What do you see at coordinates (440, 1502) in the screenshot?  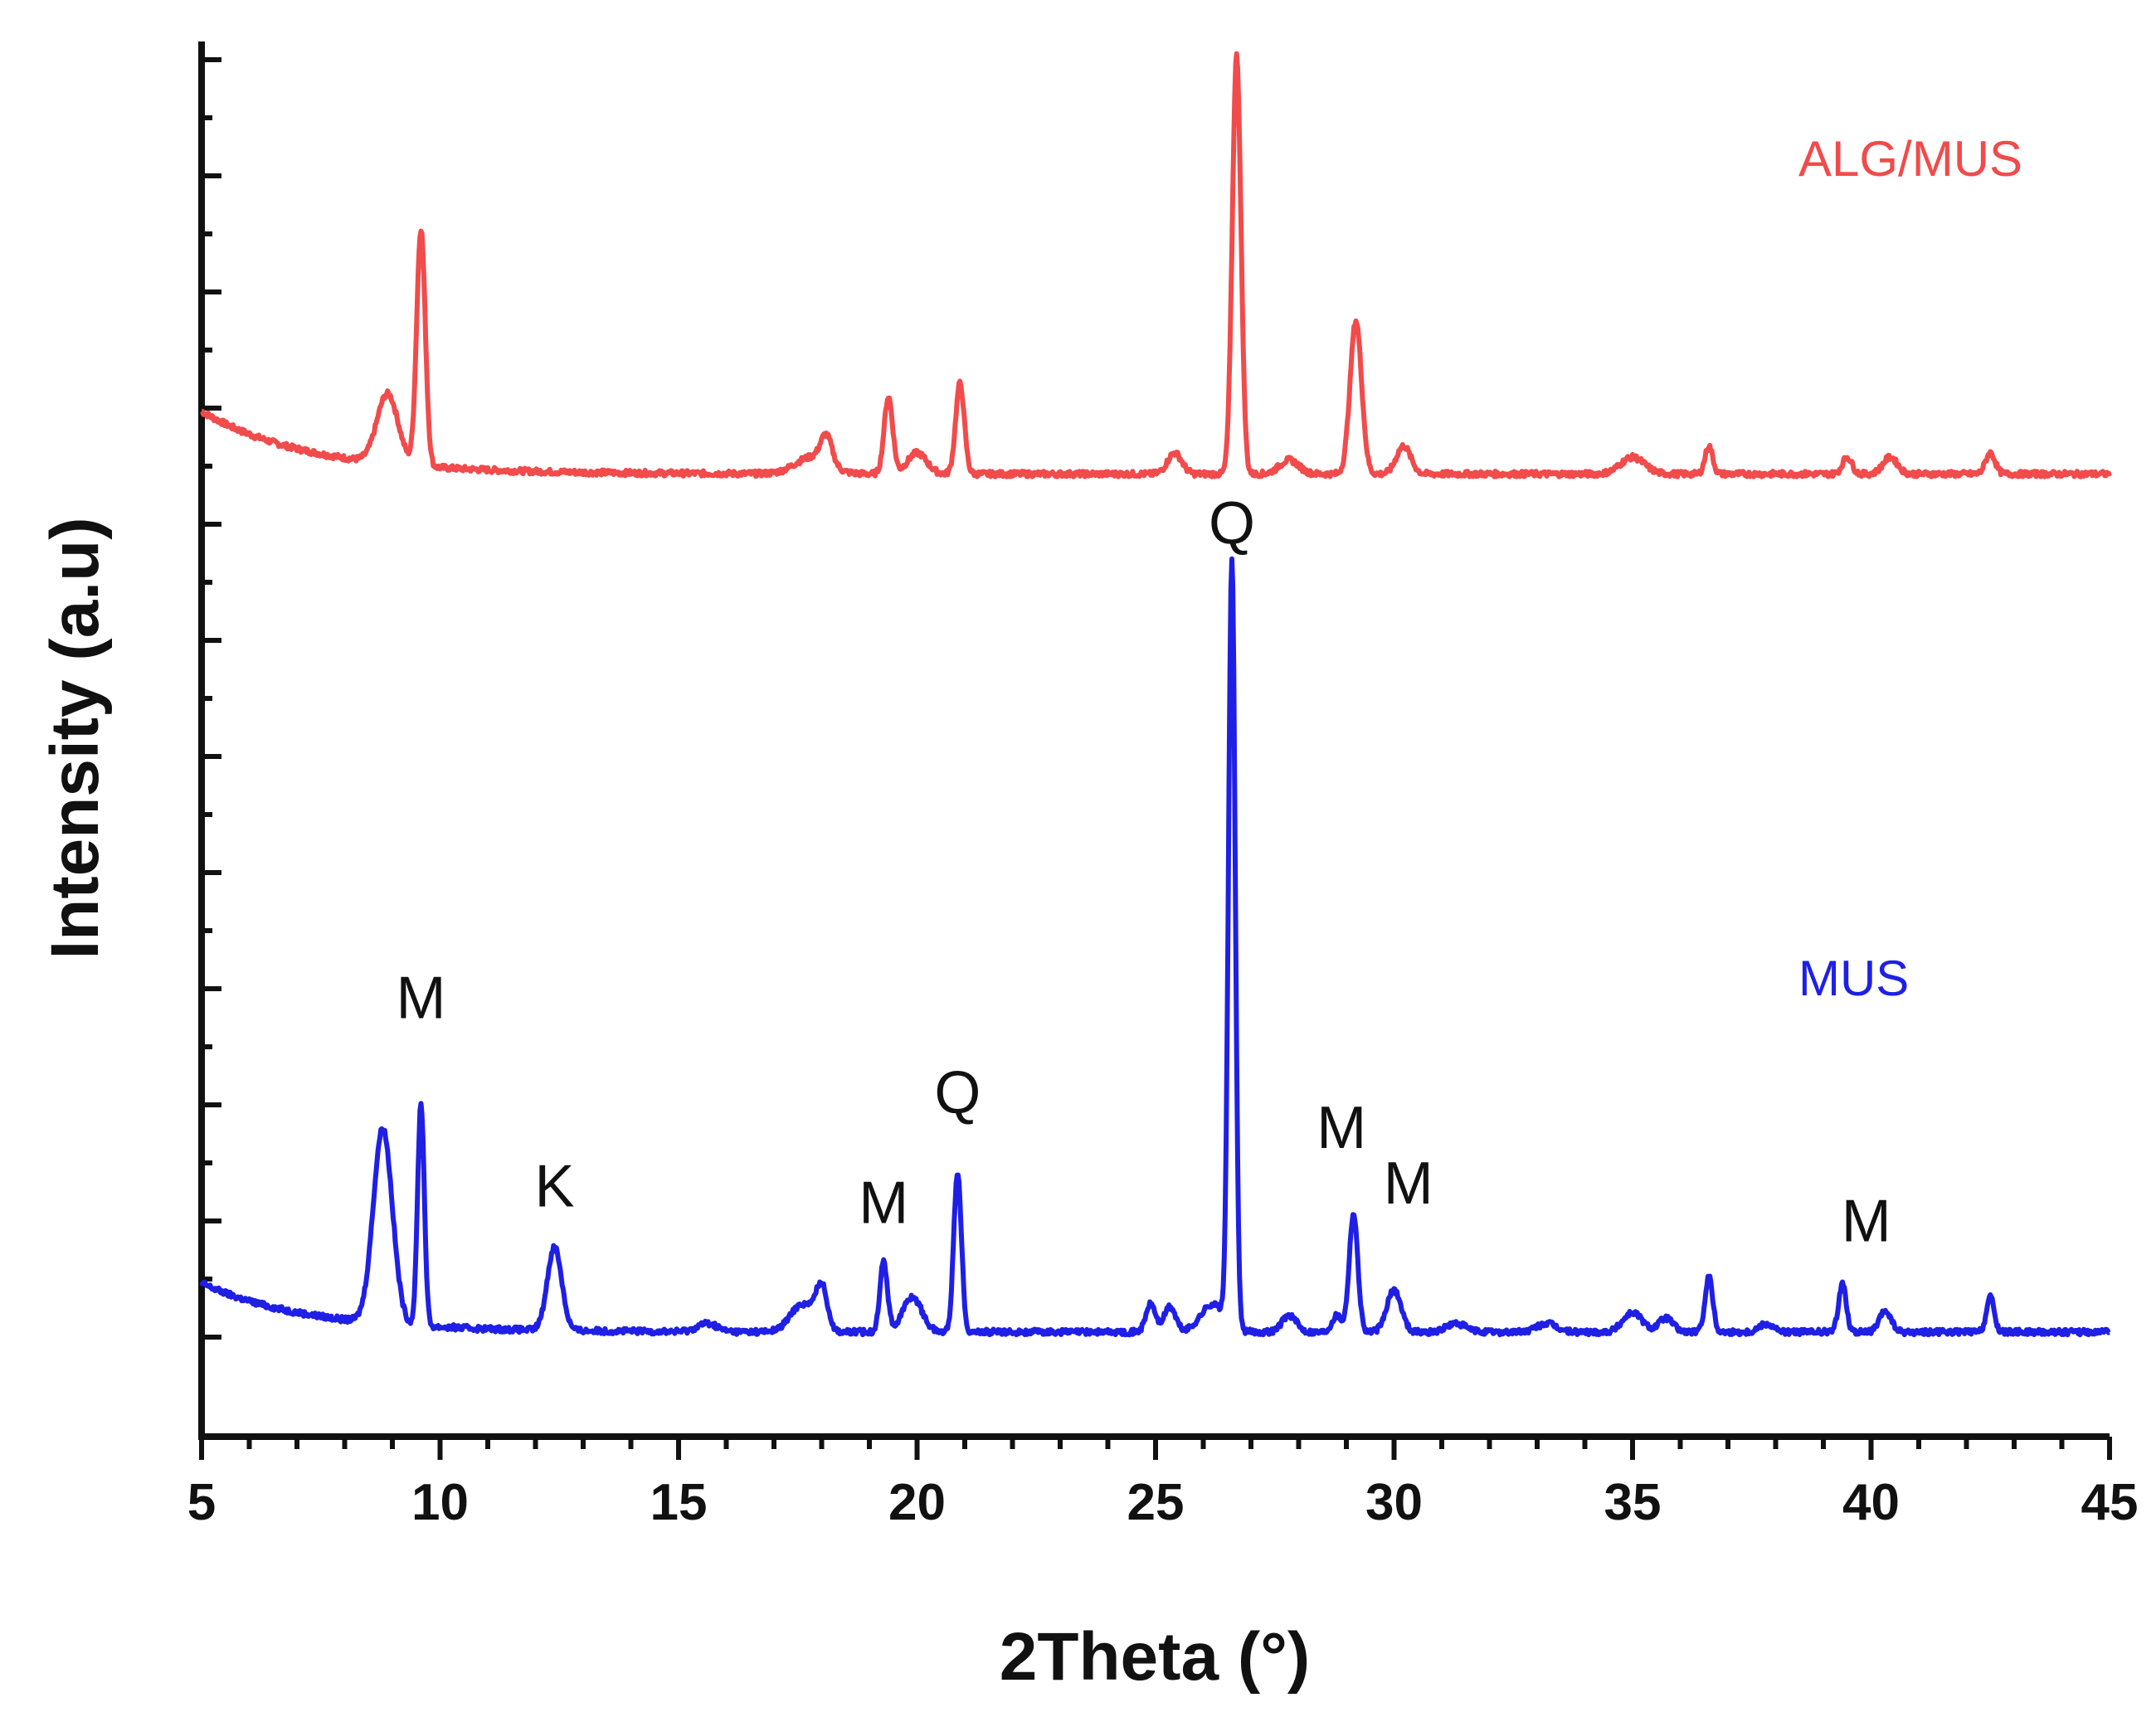 I see `x-tick-label: 10` at bounding box center [440, 1502].